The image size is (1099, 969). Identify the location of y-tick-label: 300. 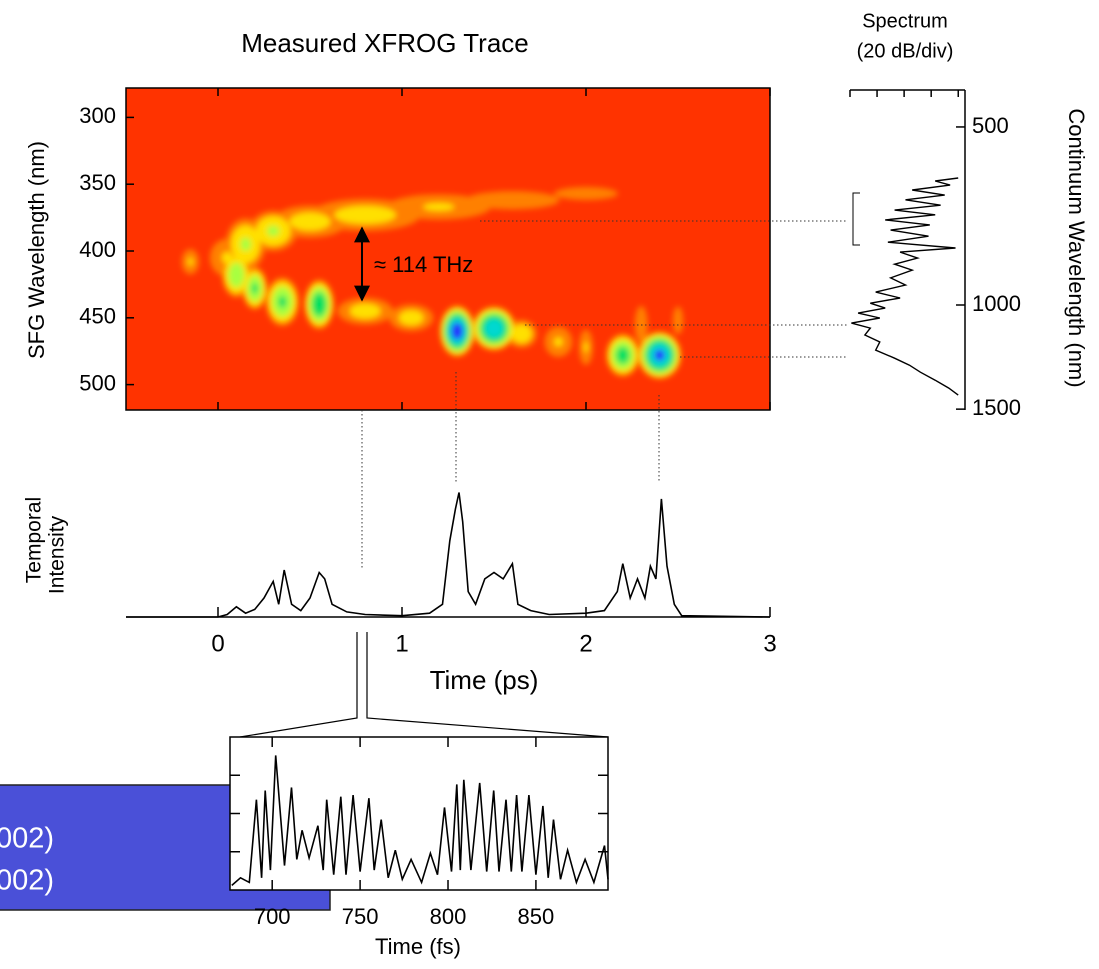
(97, 115).